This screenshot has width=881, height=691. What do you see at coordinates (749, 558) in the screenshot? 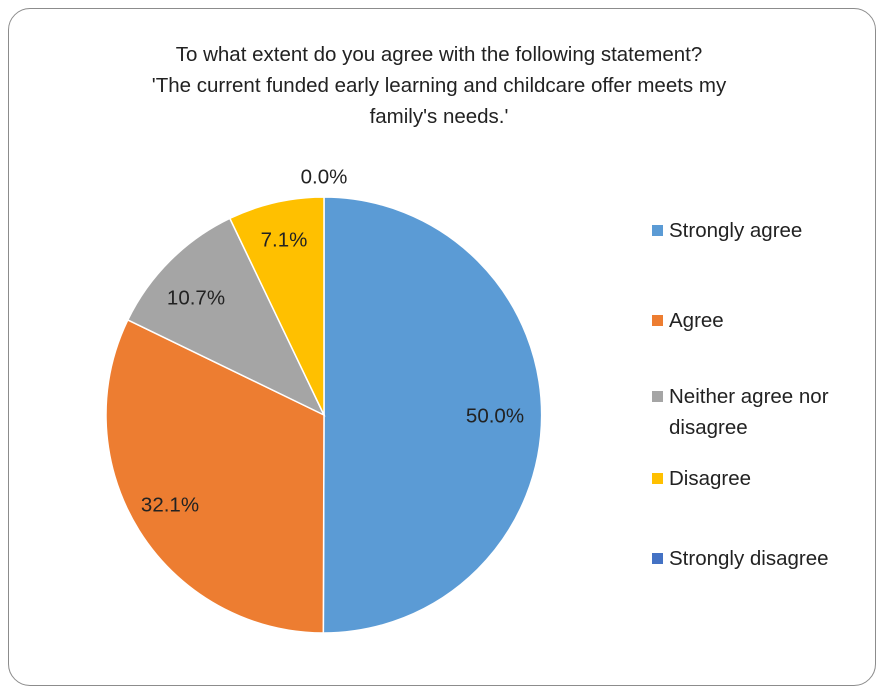
I see `legend-label-strongly-disagree: Strongly disagree` at bounding box center [749, 558].